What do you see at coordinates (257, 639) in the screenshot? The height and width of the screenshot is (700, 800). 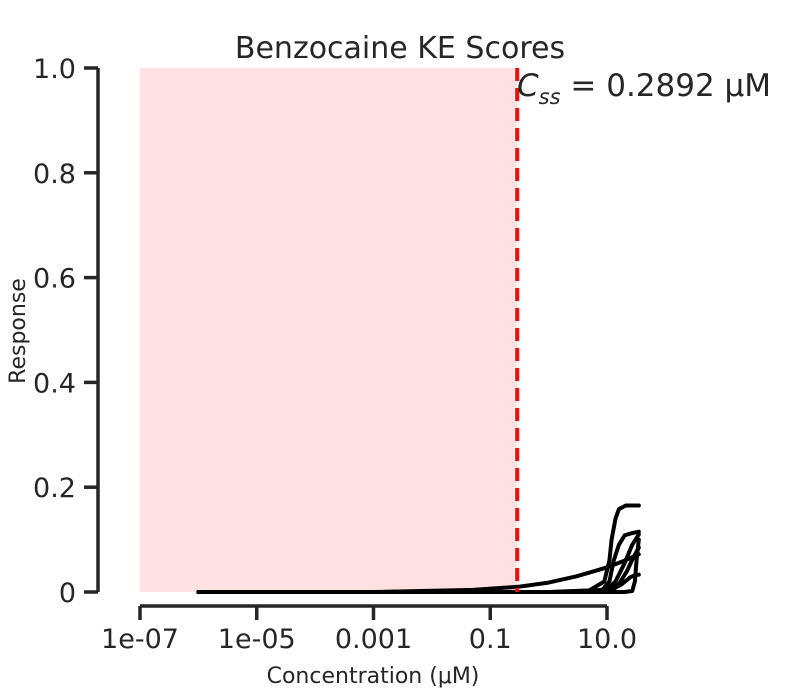 I see `x-tick-label: 1e-05` at bounding box center [257, 639].